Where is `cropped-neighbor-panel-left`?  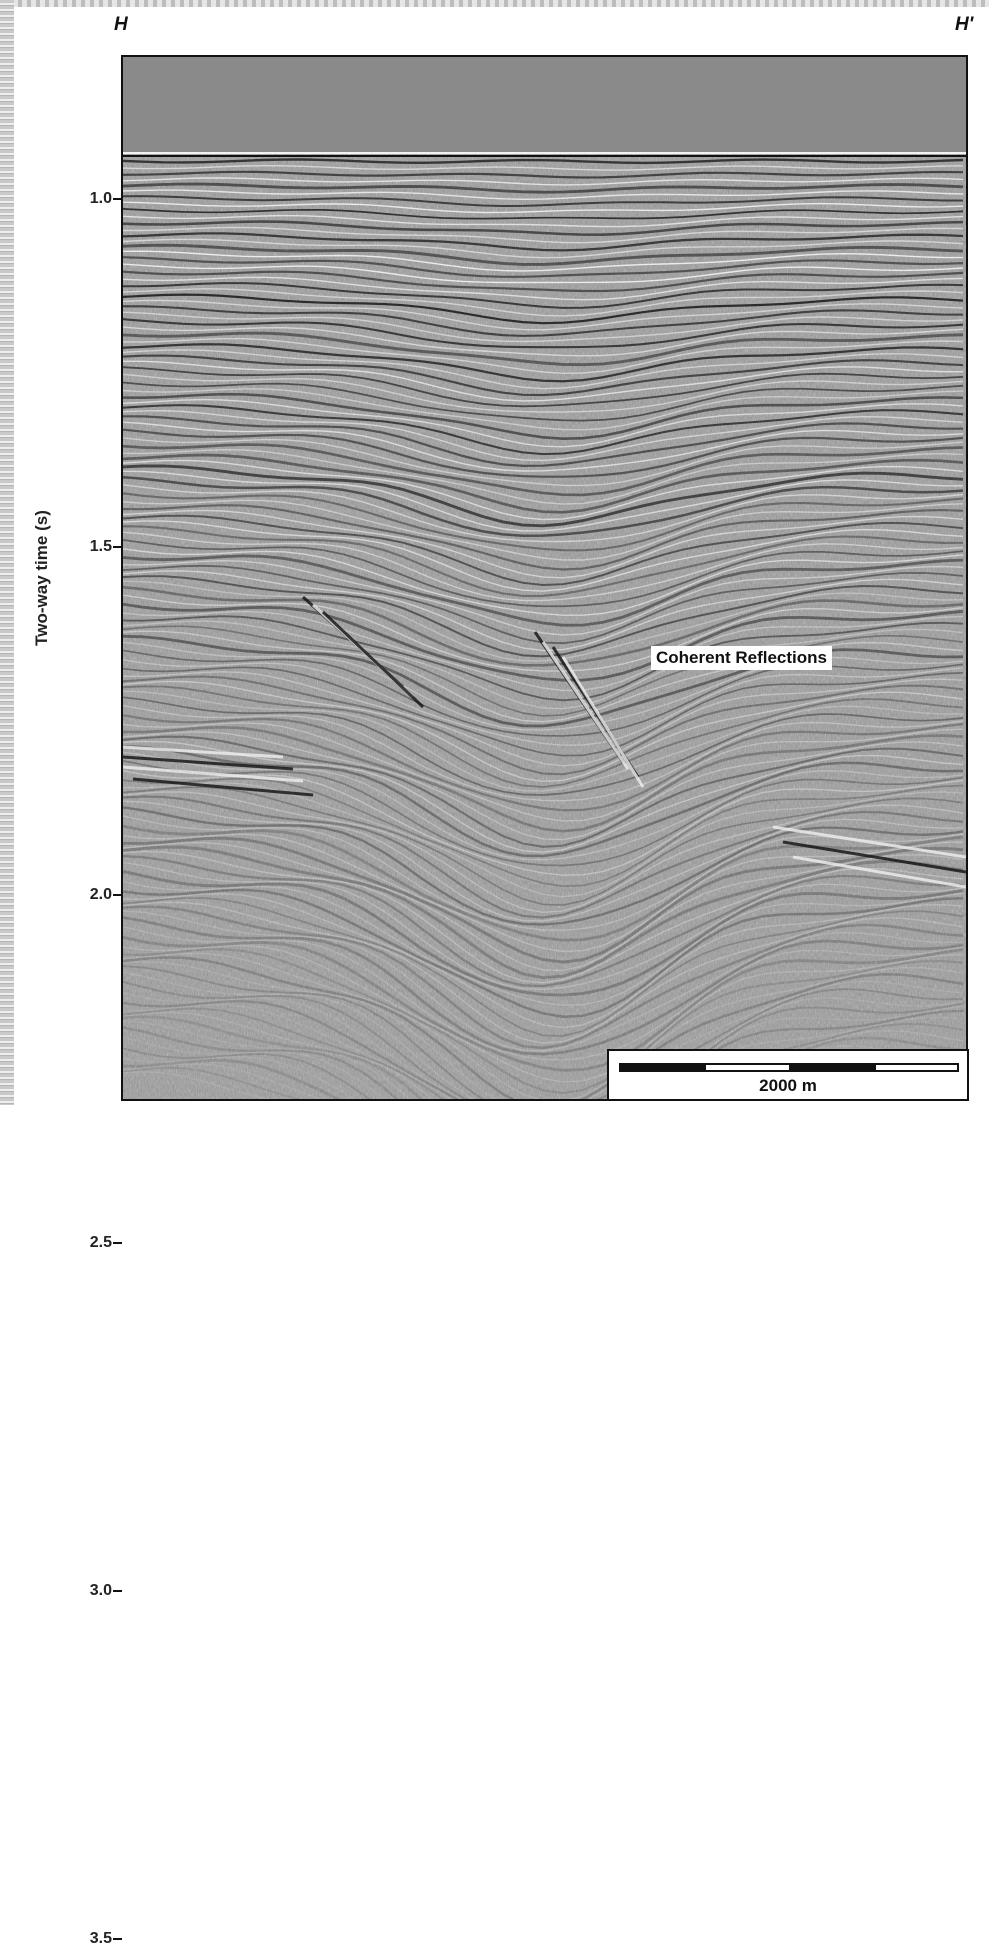
cropped-neighbor-panel-left is located at coordinates (7, 552).